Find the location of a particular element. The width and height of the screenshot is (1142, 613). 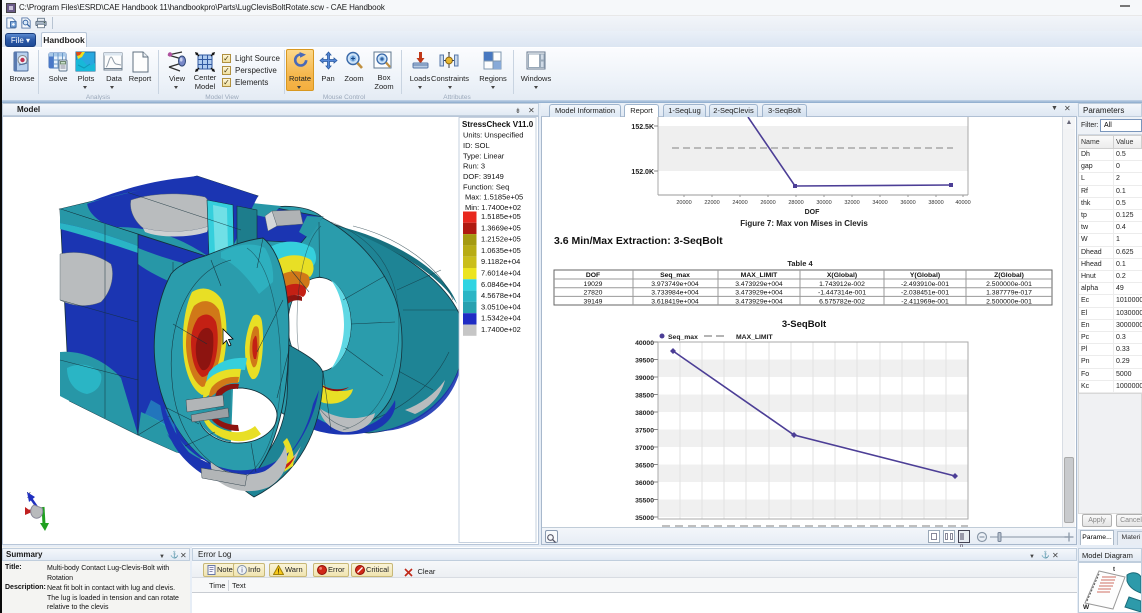

svg-text: Y(Global) is located at coordinates (925, 275).